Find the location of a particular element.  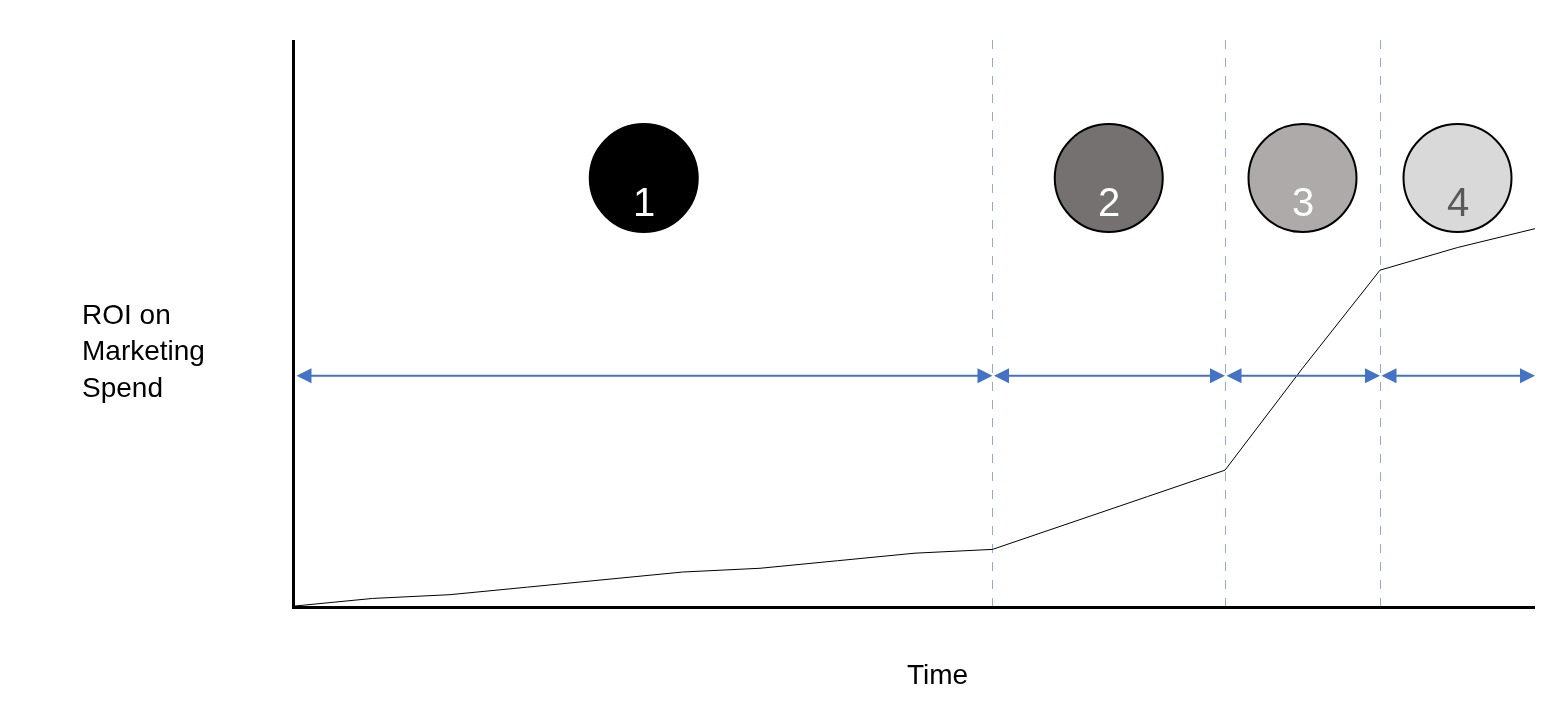

text: 3 is located at coordinates (1303, 202).